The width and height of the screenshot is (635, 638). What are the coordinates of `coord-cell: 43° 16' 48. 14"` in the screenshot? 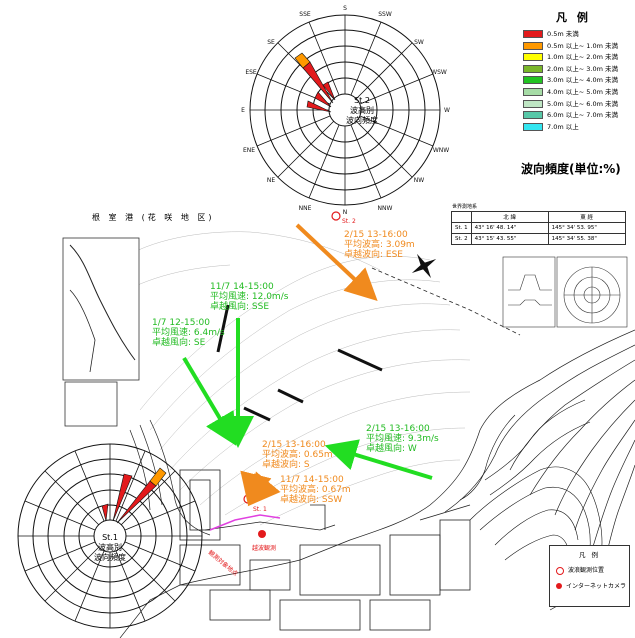 It's located at (509, 228).